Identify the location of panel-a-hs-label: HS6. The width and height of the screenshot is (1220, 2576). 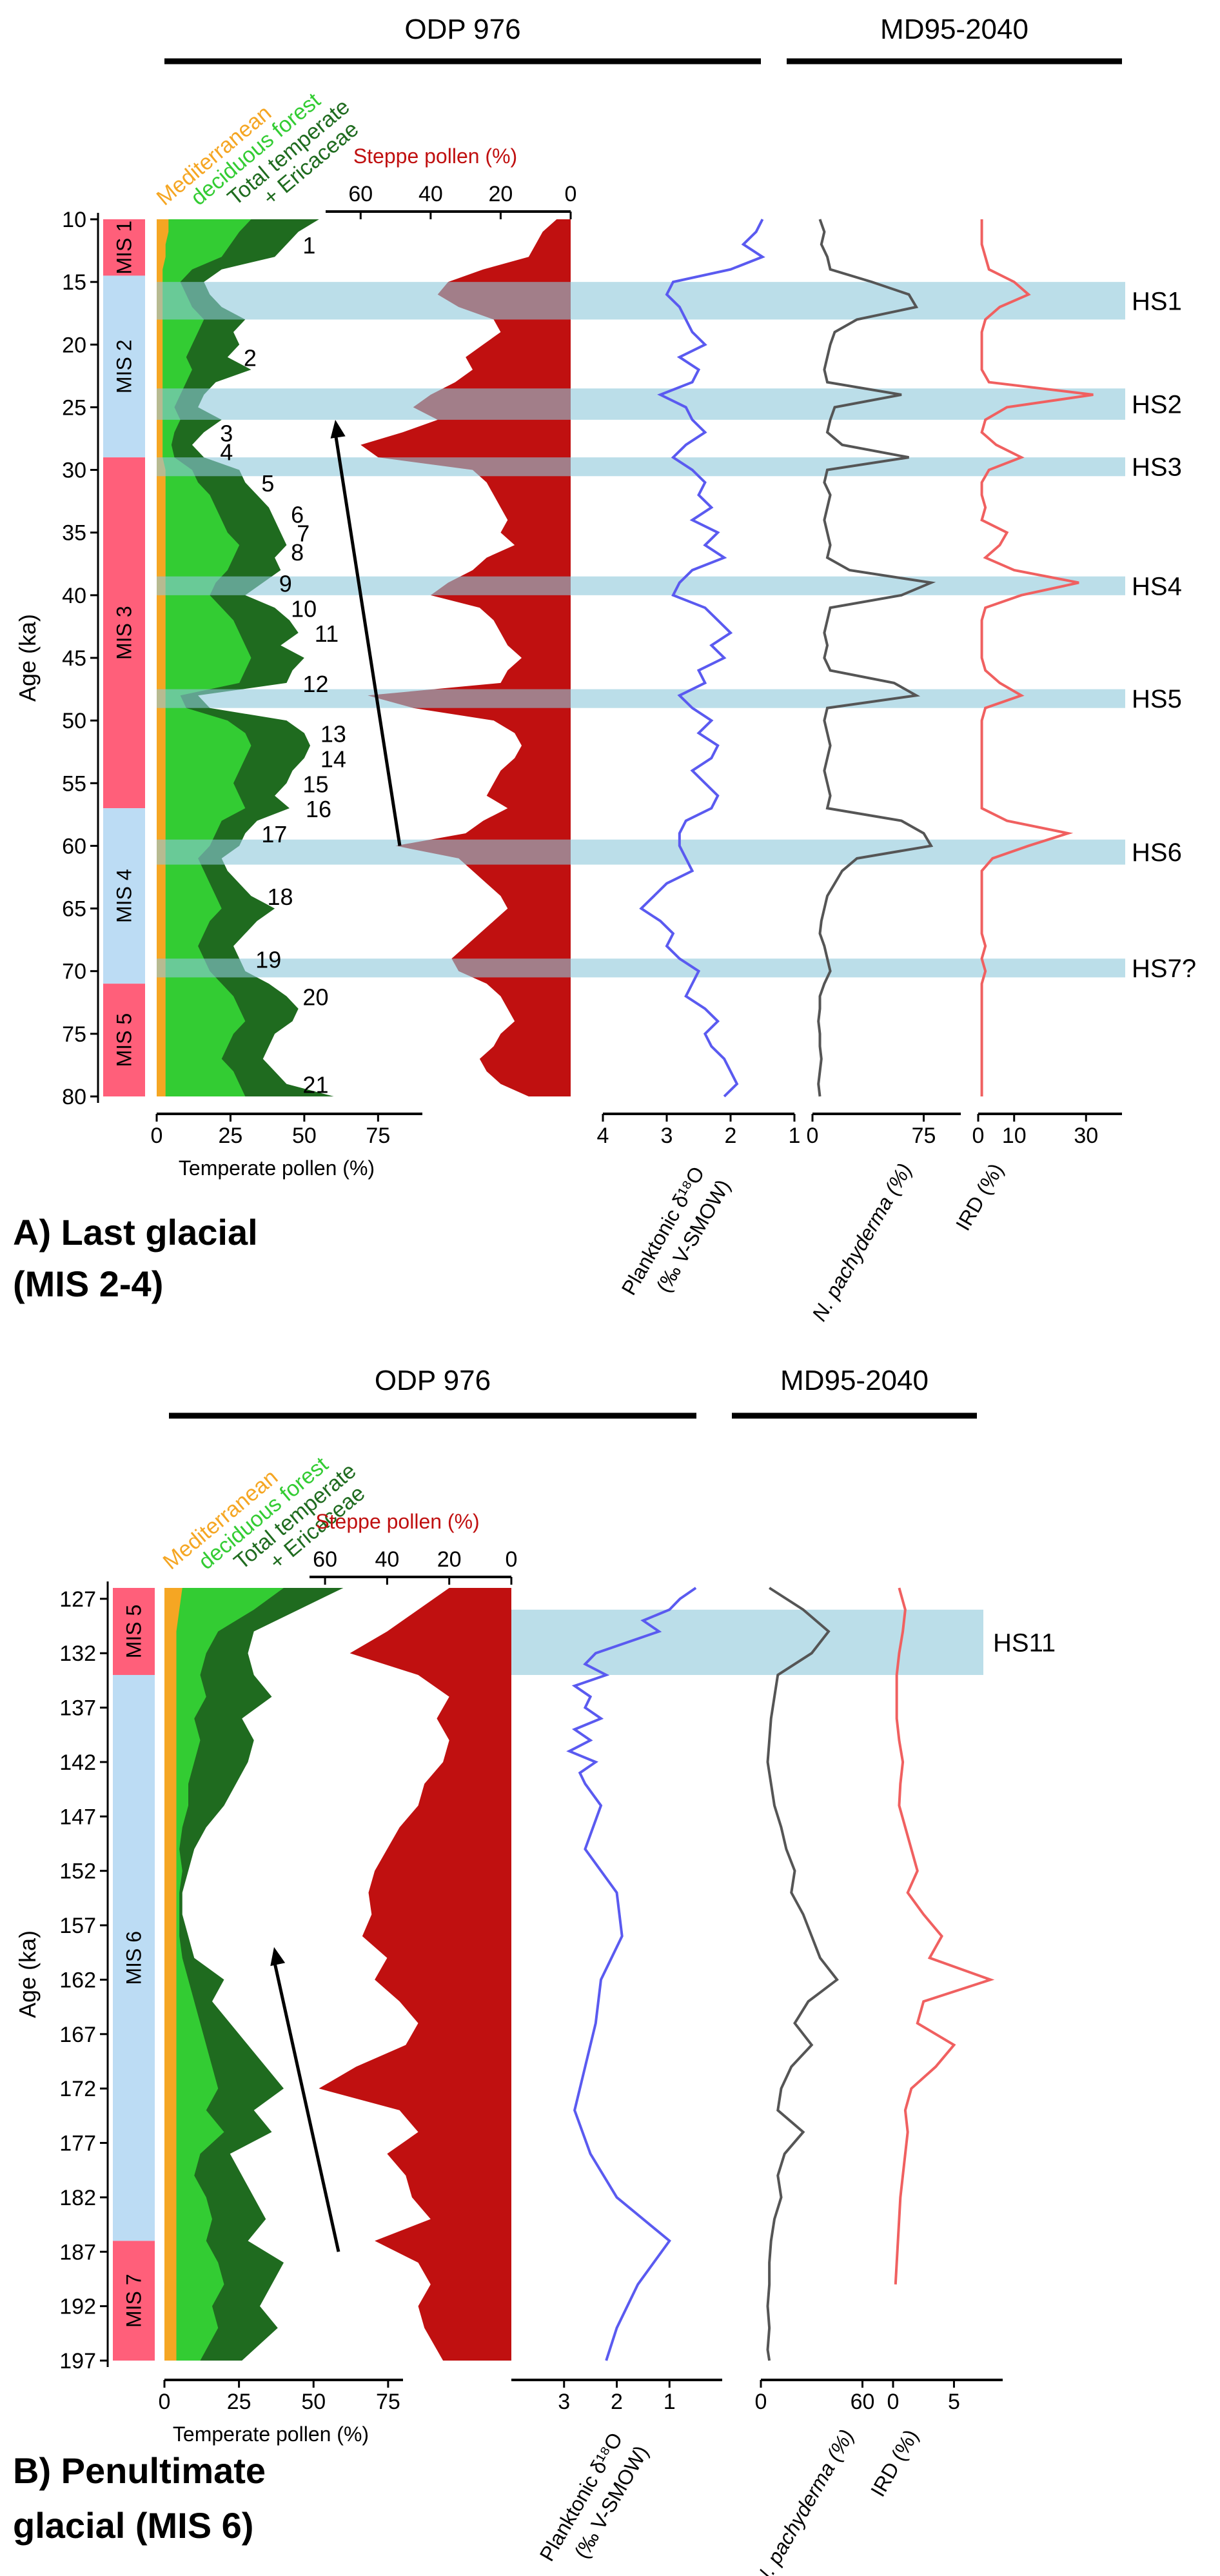
(1157, 853).